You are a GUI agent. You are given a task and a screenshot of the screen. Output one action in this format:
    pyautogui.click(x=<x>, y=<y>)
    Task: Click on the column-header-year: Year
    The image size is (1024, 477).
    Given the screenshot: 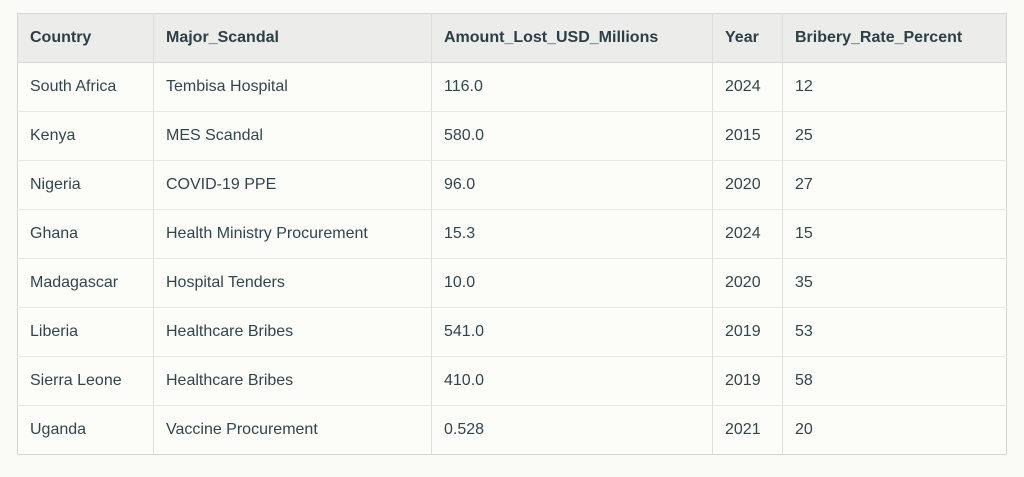 What is the action you would take?
    pyautogui.click(x=747, y=38)
    